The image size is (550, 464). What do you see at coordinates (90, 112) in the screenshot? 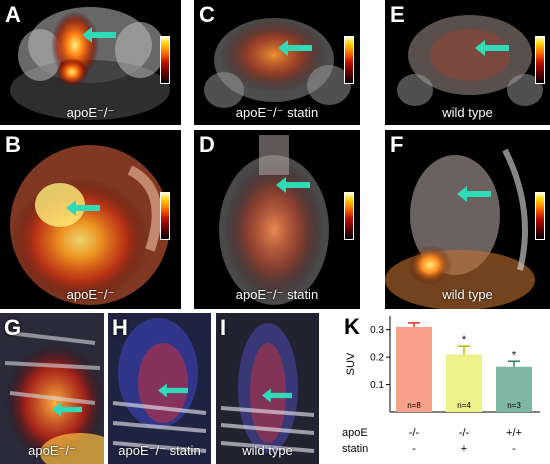
I see `panel-a-caption: apoE⁻/⁻` at bounding box center [90, 112].